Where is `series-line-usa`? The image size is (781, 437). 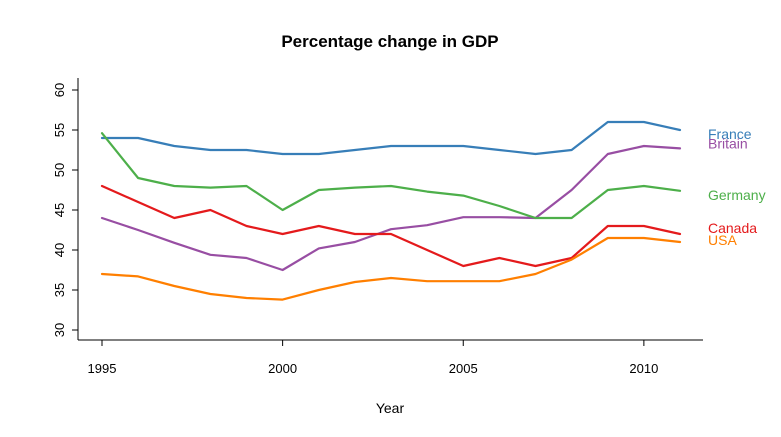
series-line-usa is located at coordinates (391, 268).